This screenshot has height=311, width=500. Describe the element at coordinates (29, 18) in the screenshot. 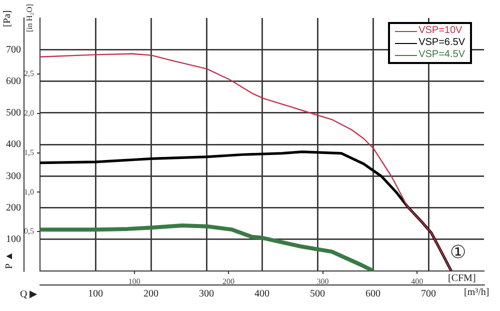

I see `y2-axis-title: [in H₂O]` at that location.